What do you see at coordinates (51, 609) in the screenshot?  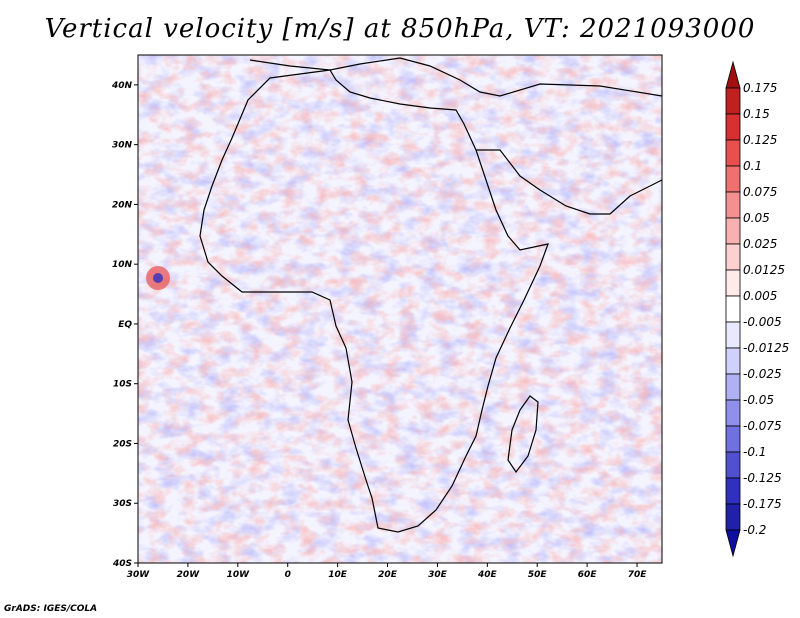 I see `grads-credit: GrADS: IGES/COLA` at bounding box center [51, 609].